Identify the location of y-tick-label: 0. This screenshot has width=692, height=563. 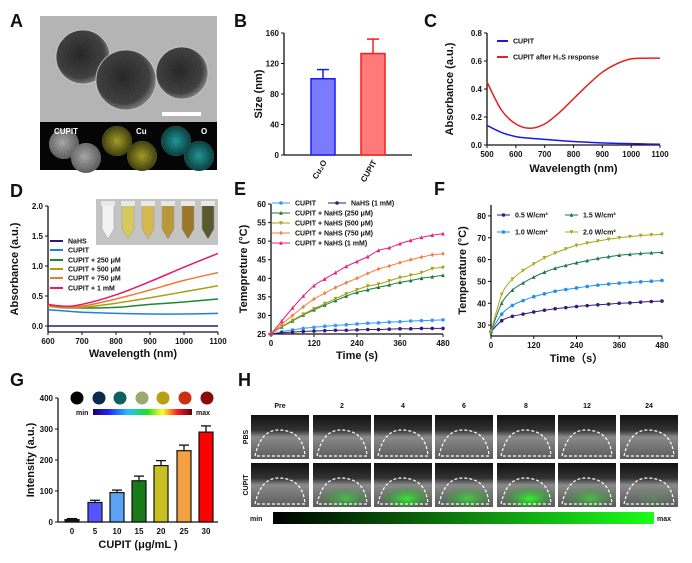
(277, 155).